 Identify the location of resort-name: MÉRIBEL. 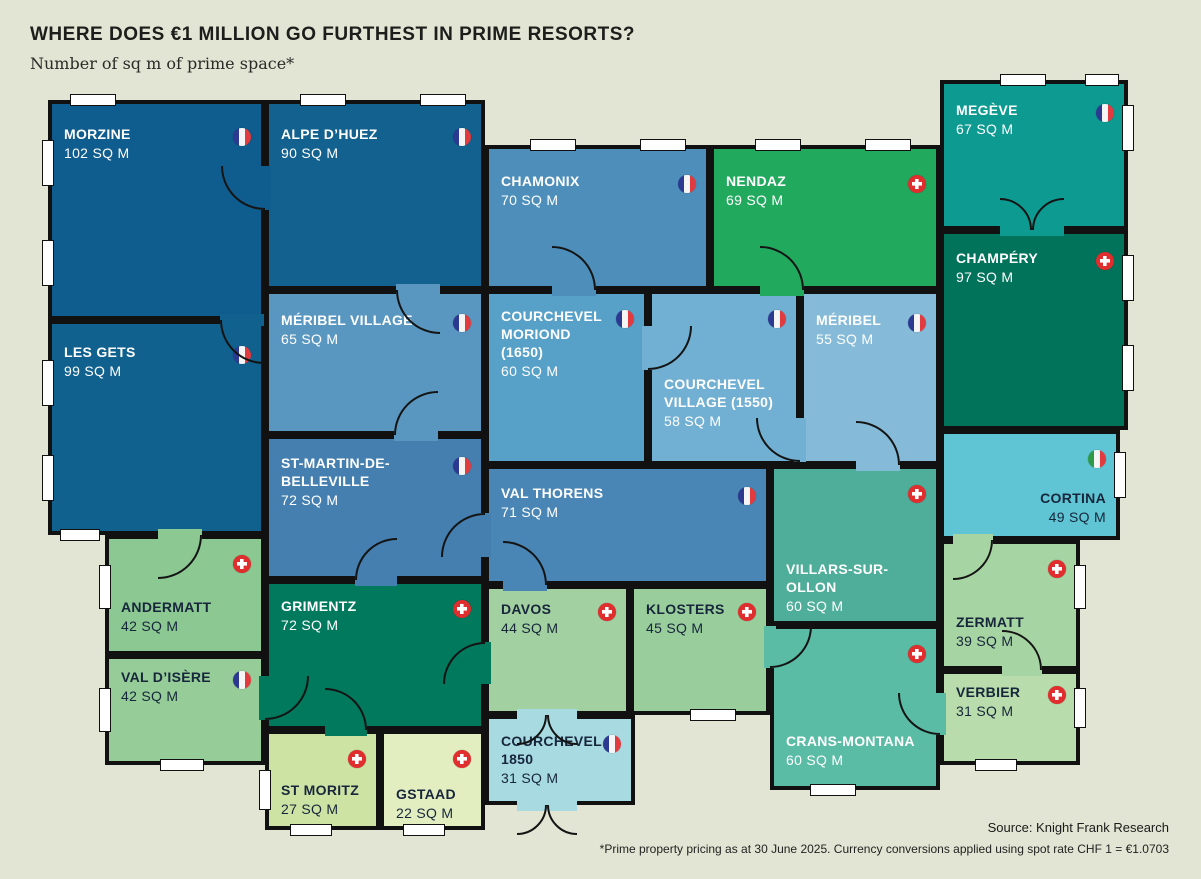
(849, 320).